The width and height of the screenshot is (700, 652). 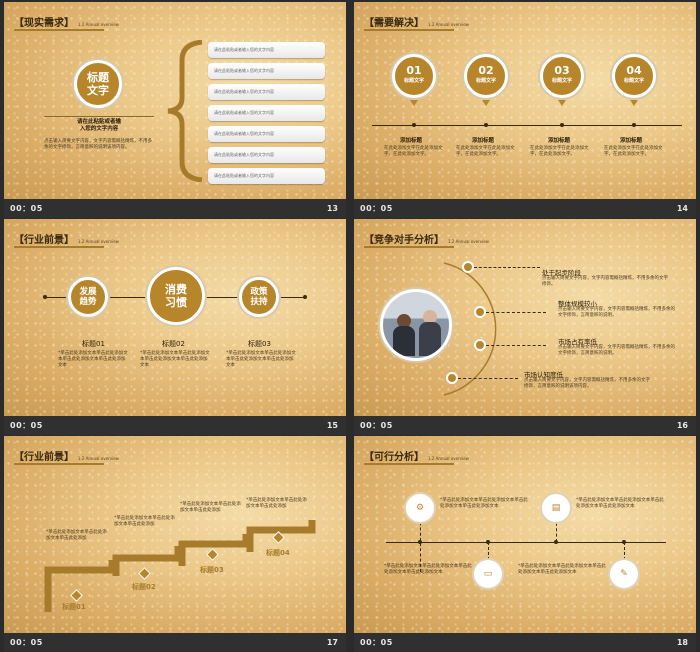 What do you see at coordinates (98, 125) in the screenshot?
I see `content-heading: 请在此粘贴或者输 入您的文字内容` at bounding box center [98, 125].